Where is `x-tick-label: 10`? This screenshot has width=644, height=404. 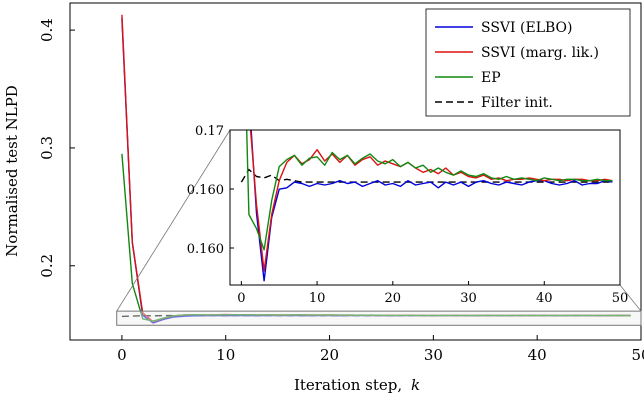
x-tick-label: 10 is located at coordinates (225, 355).